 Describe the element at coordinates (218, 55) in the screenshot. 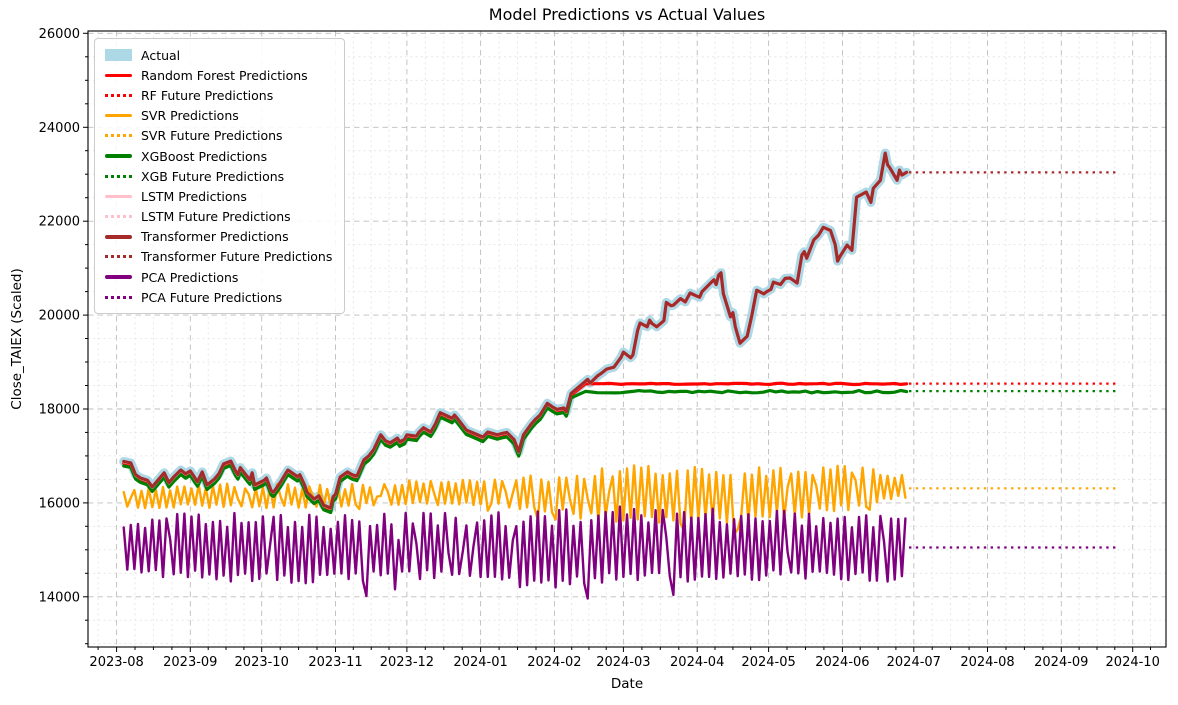

I see `legend-item-actual: Actual` at that location.